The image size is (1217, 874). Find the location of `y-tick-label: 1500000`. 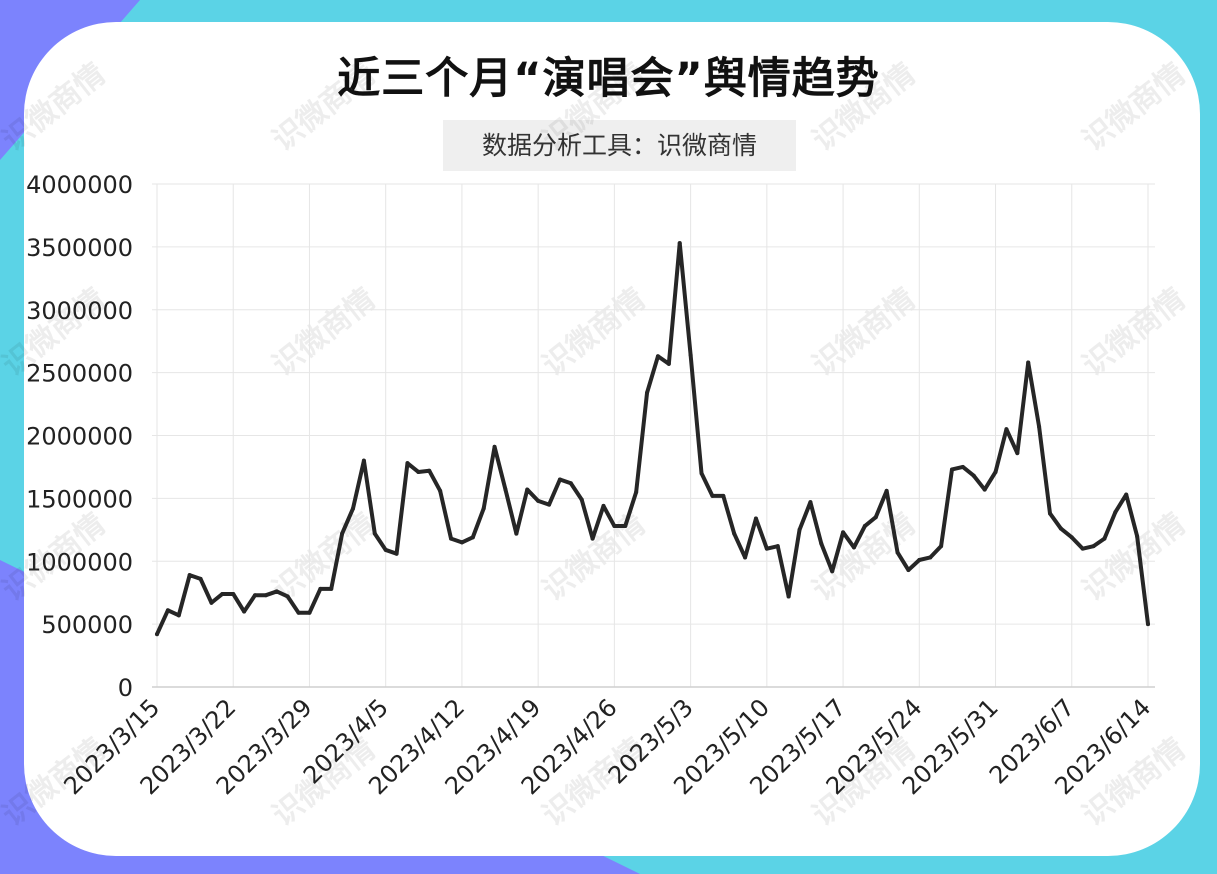

y-tick-label: 1500000 is located at coordinates (79, 499).